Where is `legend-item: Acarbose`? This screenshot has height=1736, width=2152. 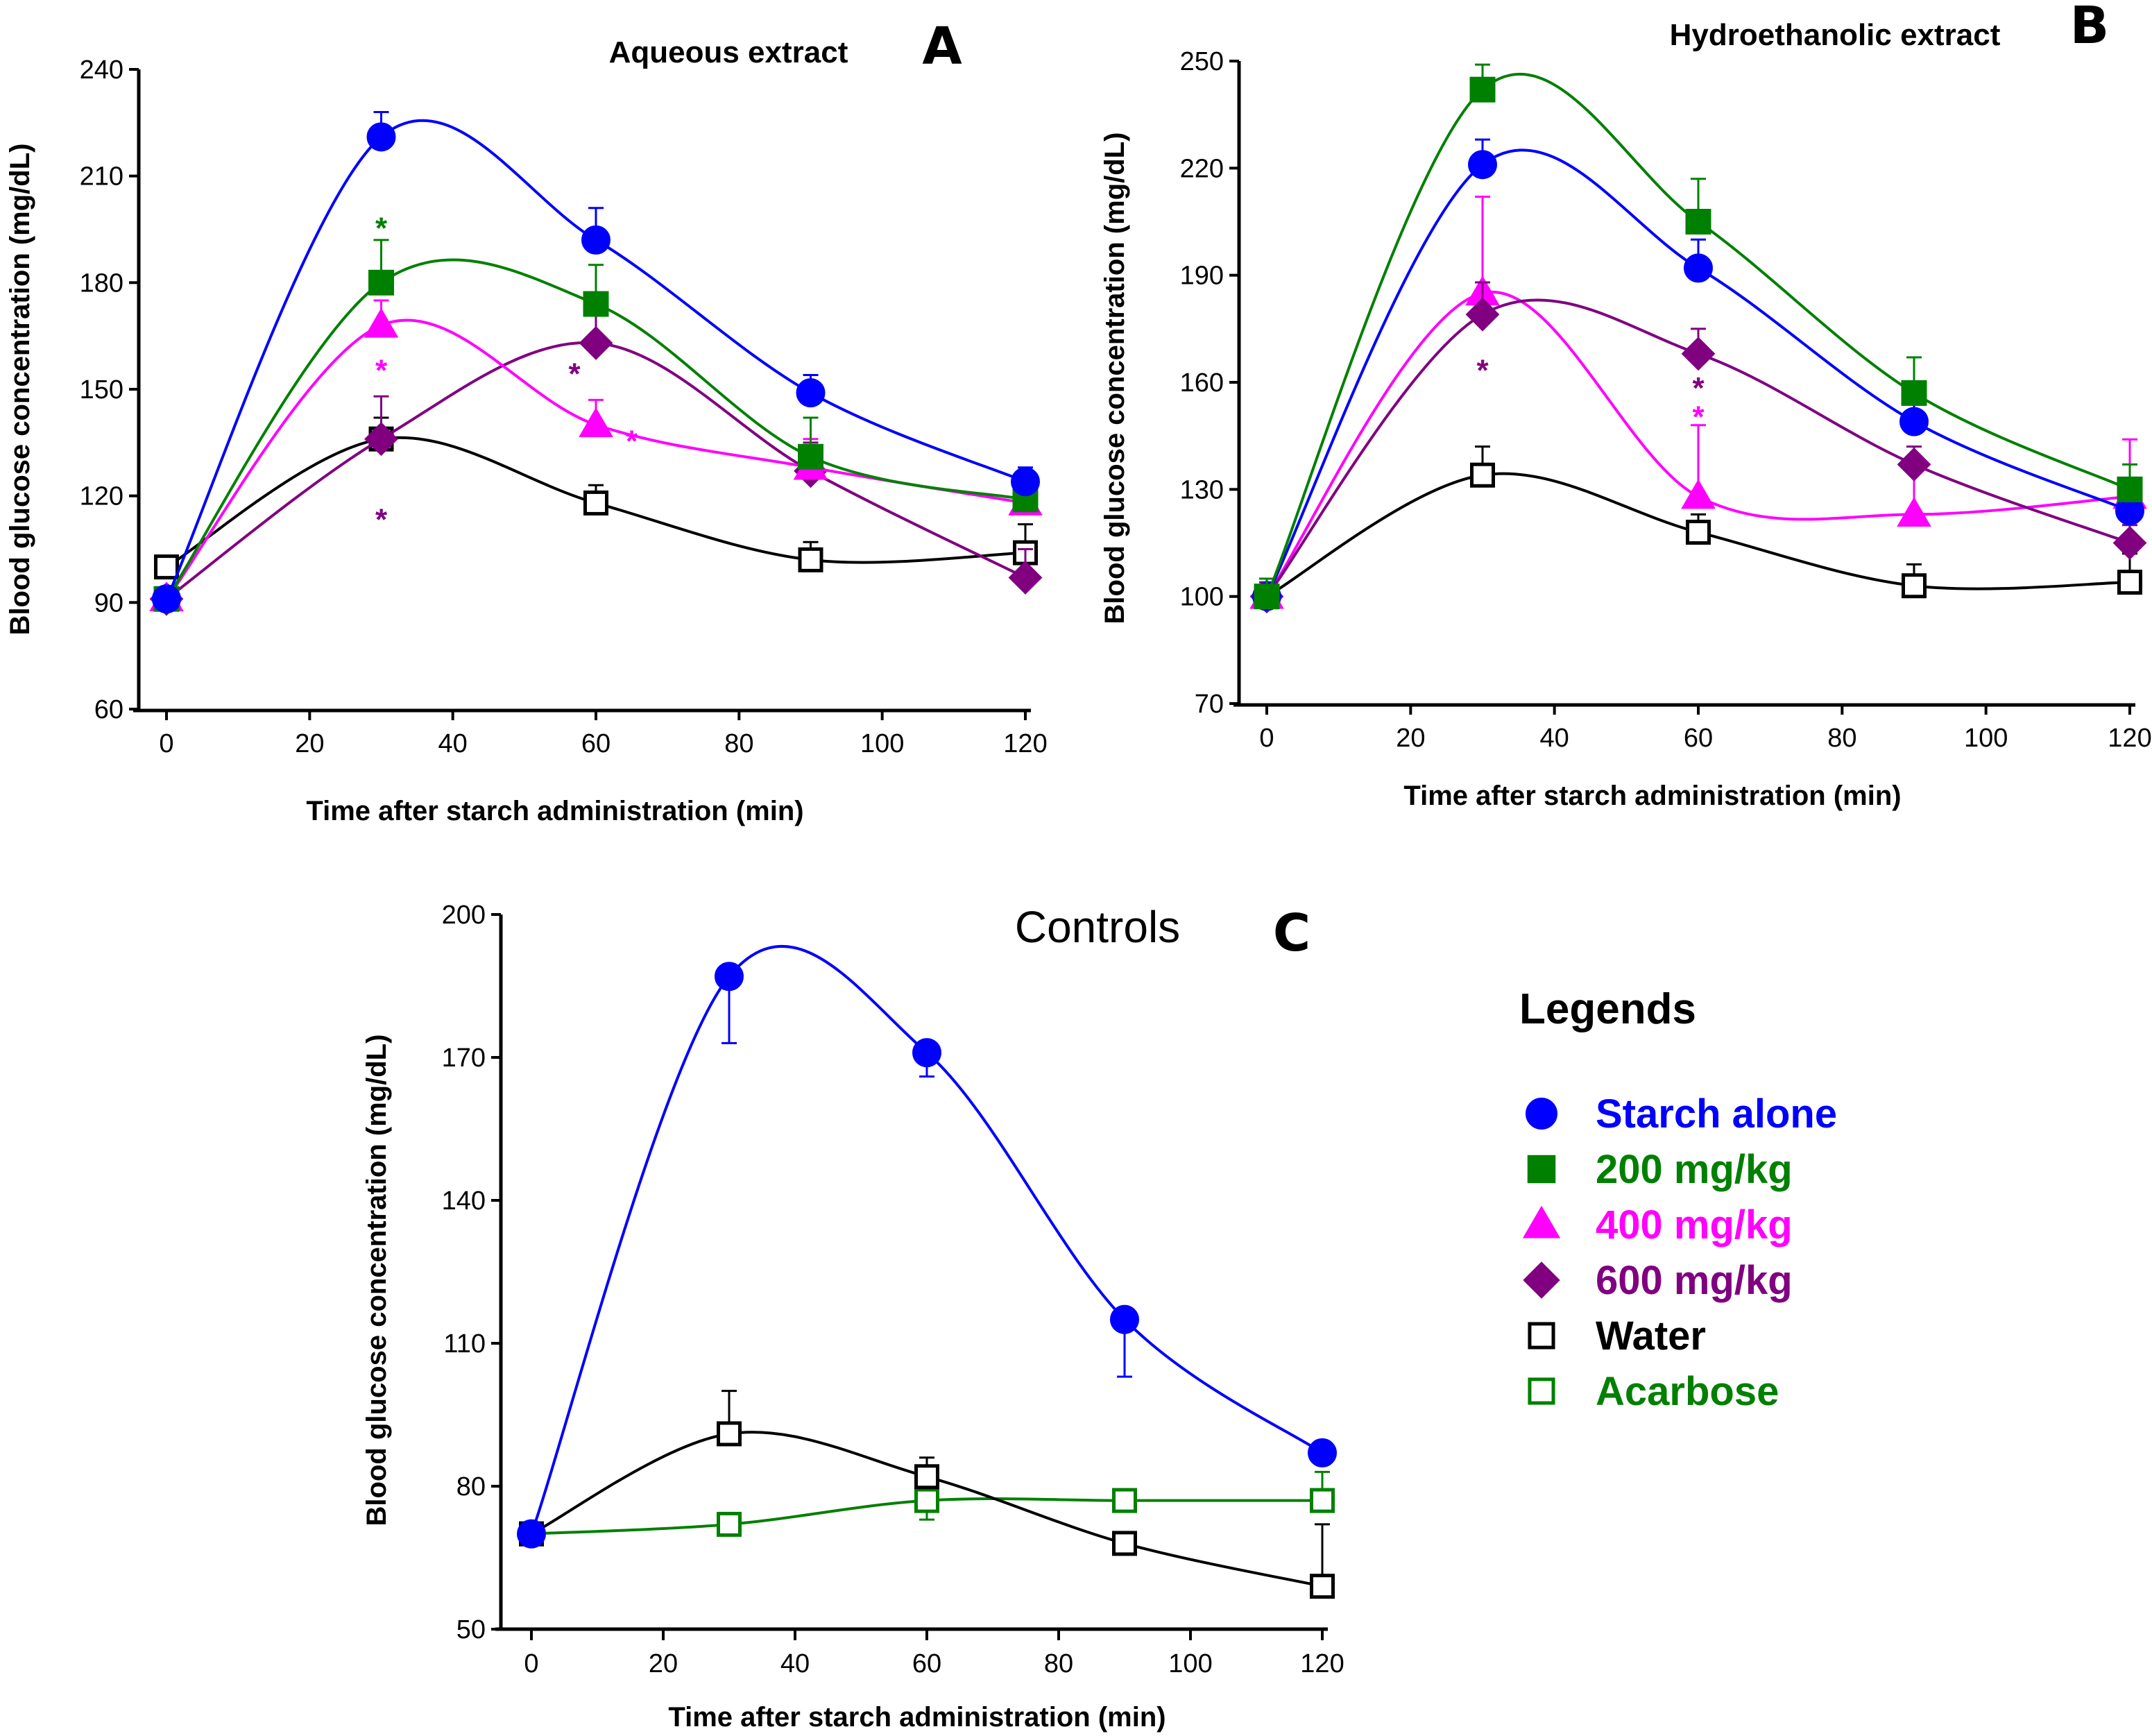
legend-item: Acarbose is located at coordinates (1653, 1391).